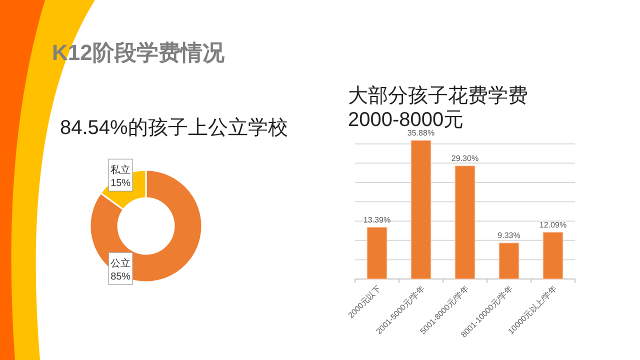  I want to click on chart-title: 大部分孩子花费学费2000-8000元, so click(438, 107).